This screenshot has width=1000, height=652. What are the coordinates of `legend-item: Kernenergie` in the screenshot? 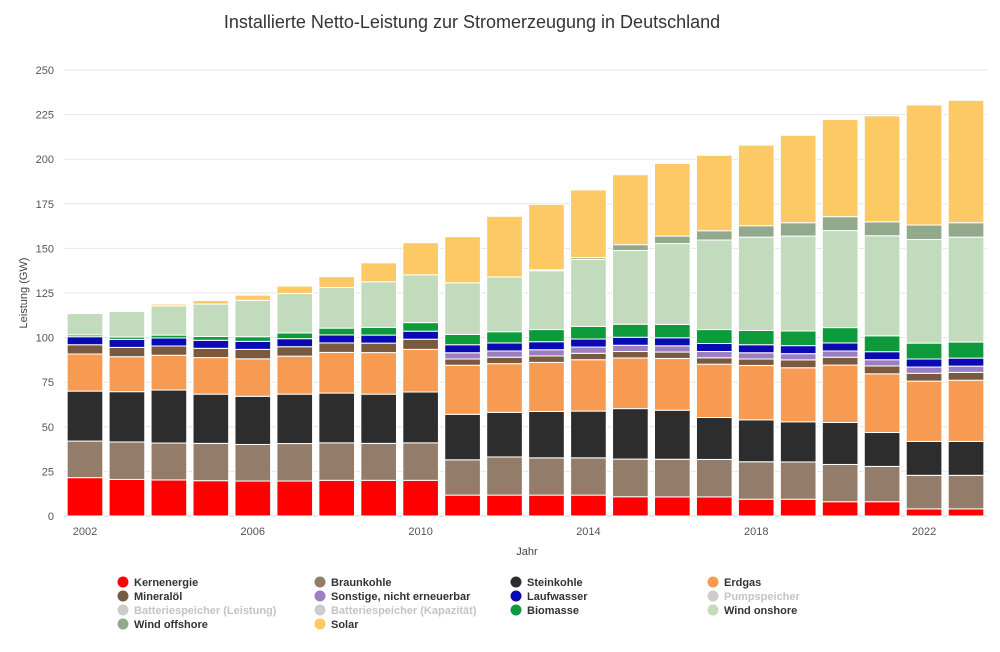 It's located at (158, 583).